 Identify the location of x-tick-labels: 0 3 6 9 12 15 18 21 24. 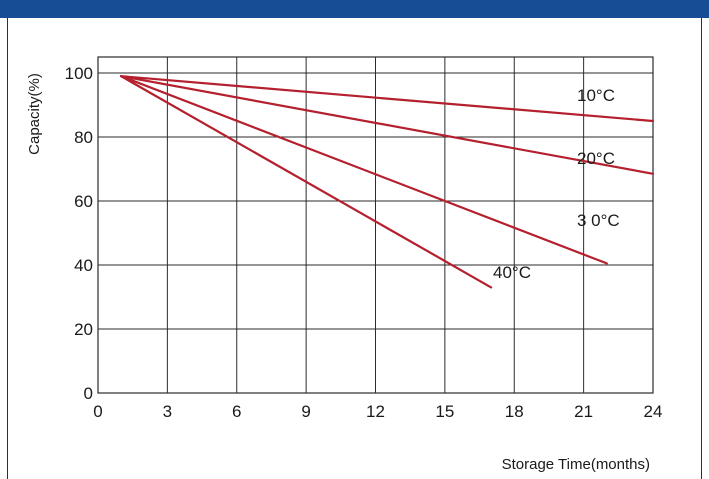
(377, 411).